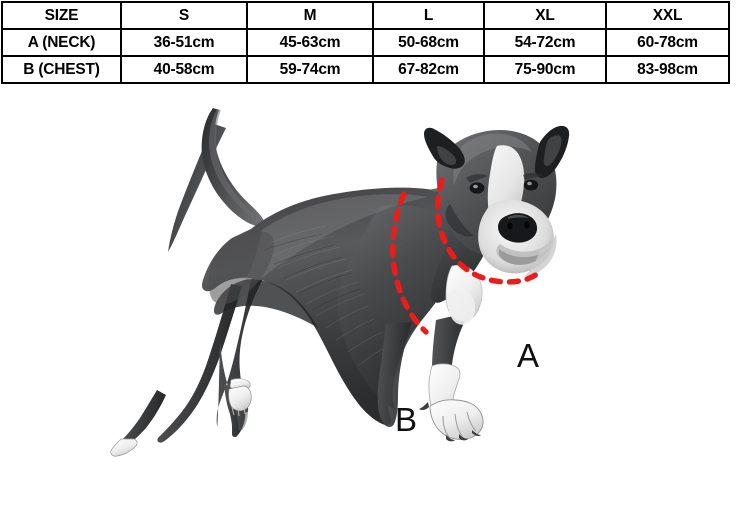  Describe the element at coordinates (61, 69) in the screenshot. I see `row-label-chest: B (CHEST)` at that location.